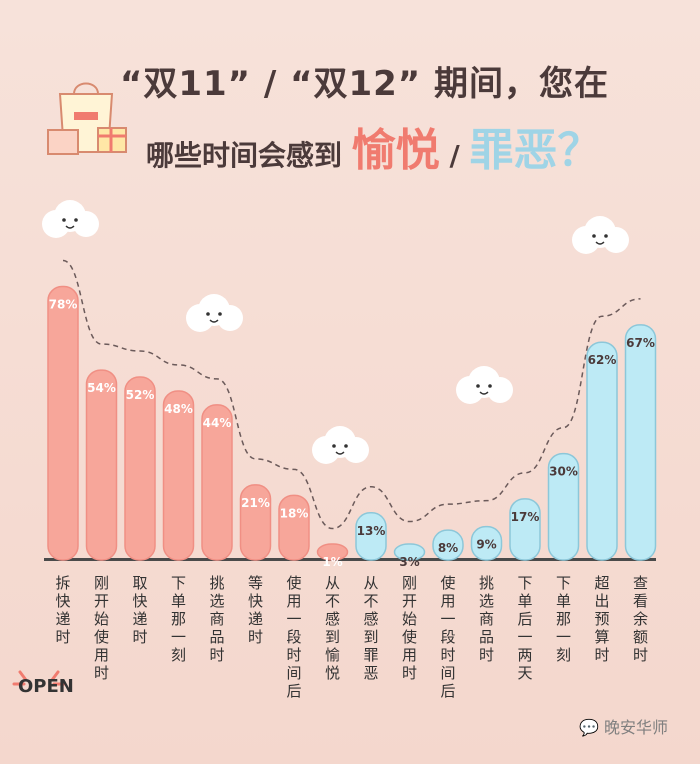  I want to click on bar-value-label-11: 8%, so click(448, 548).